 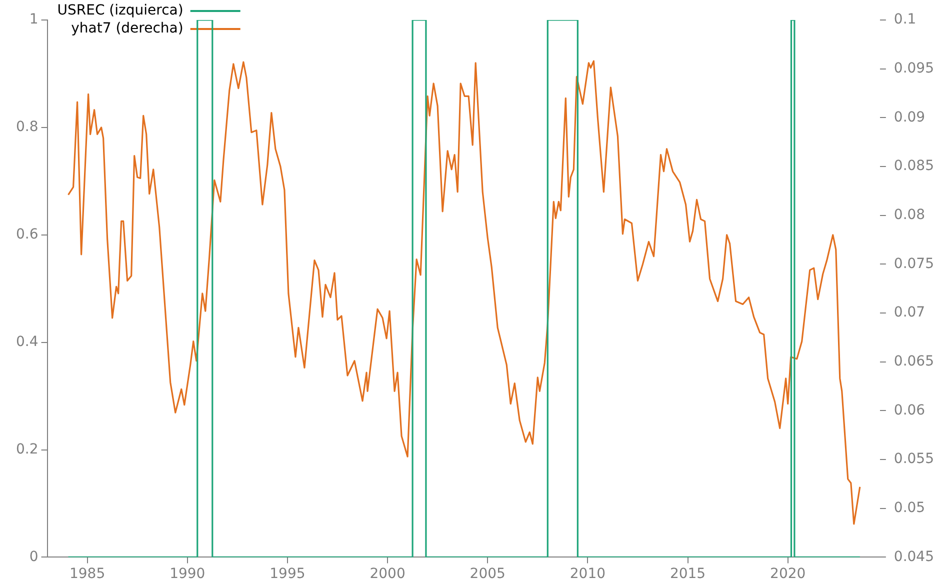 I want to click on y2-tick-label: 0.065, so click(x=914, y=361).